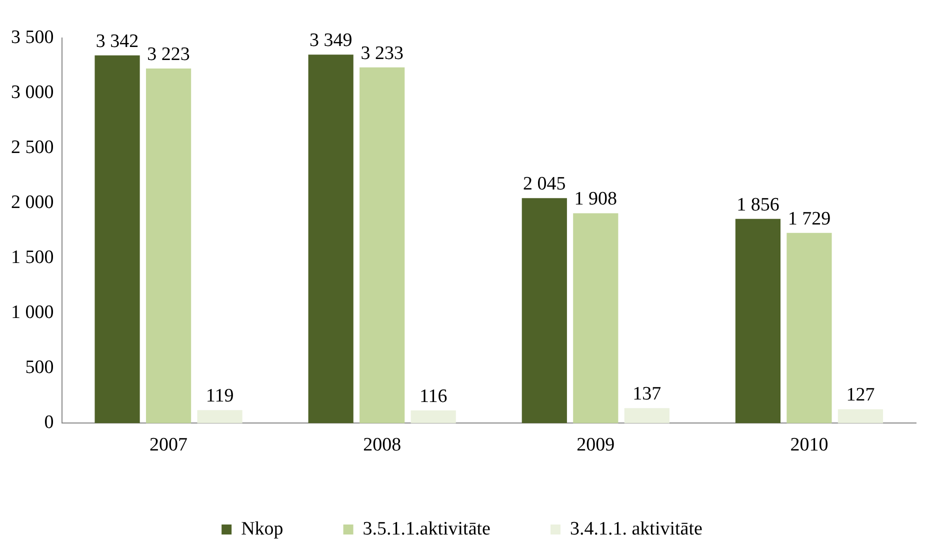  I want to click on y-tick-label: 1 000, so click(32, 313).